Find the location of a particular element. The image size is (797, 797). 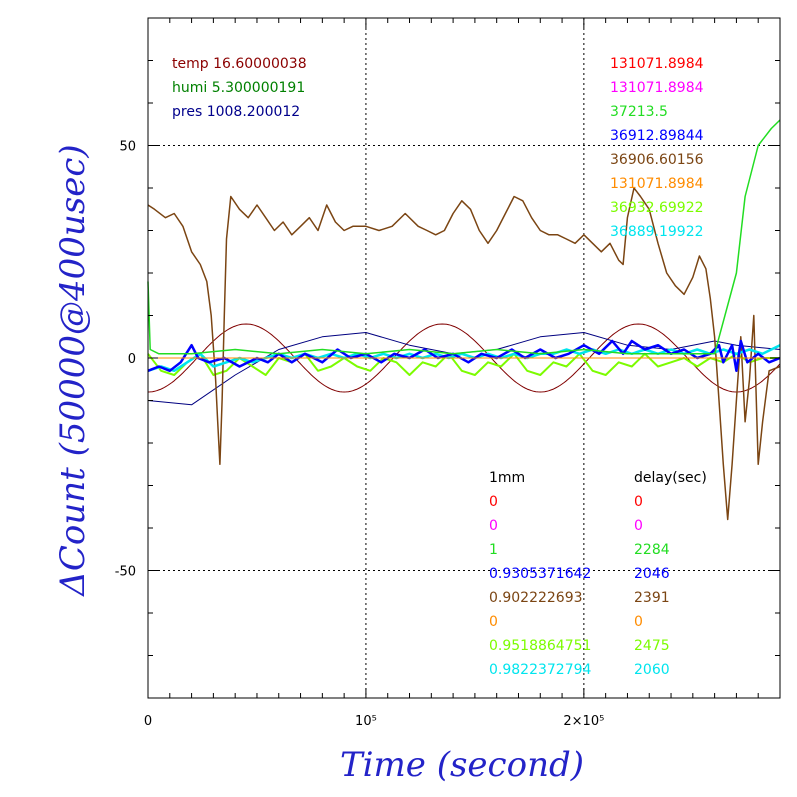

table-header-delay: delay(sec) is located at coordinates (670, 478).